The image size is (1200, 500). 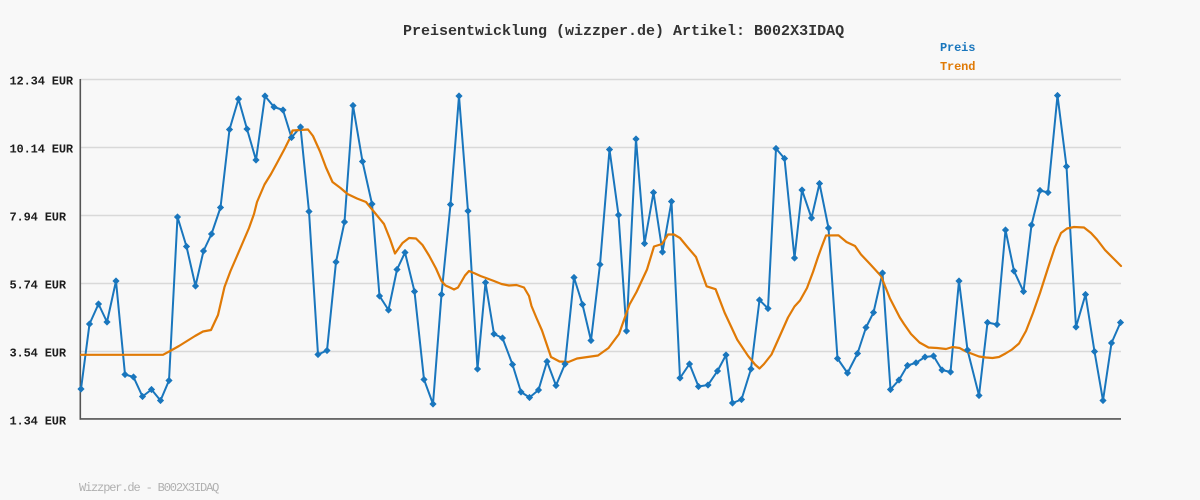 What do you see at coordinates (38, 354) in the screenshot?
I see `svg-text: 3.54 EUR` at bounding box center [38, 354].